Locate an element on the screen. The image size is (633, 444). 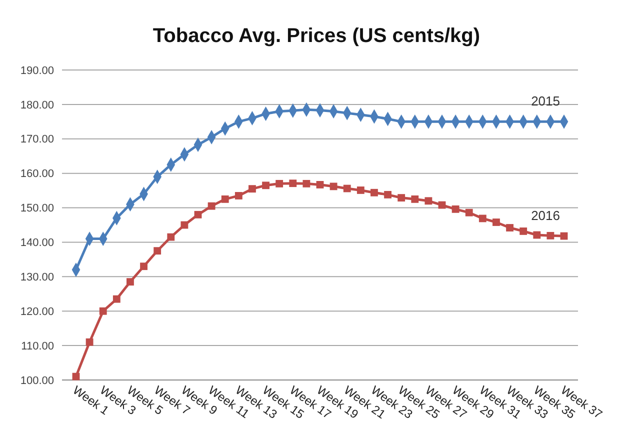
y-tick-label: 150.00 is located at coordinates (37, 208).